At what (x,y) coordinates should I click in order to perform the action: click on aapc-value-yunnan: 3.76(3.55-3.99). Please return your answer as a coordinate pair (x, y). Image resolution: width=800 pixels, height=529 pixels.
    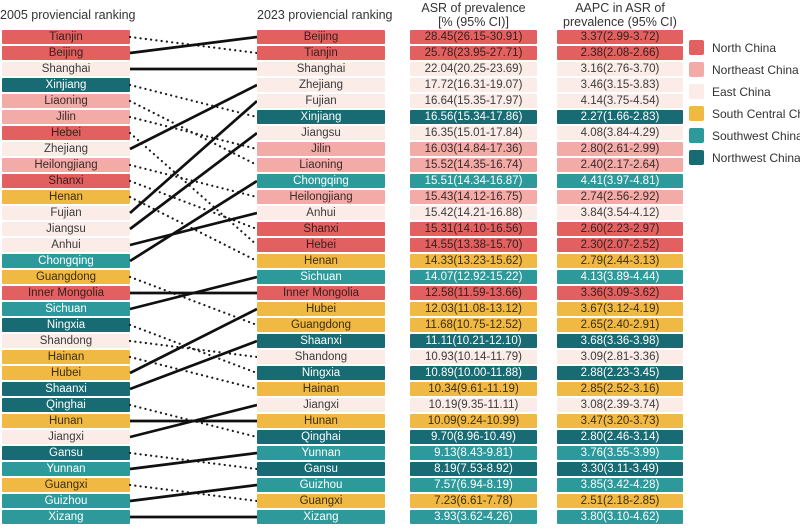
    Looking at the image, I should click on (620, 453).